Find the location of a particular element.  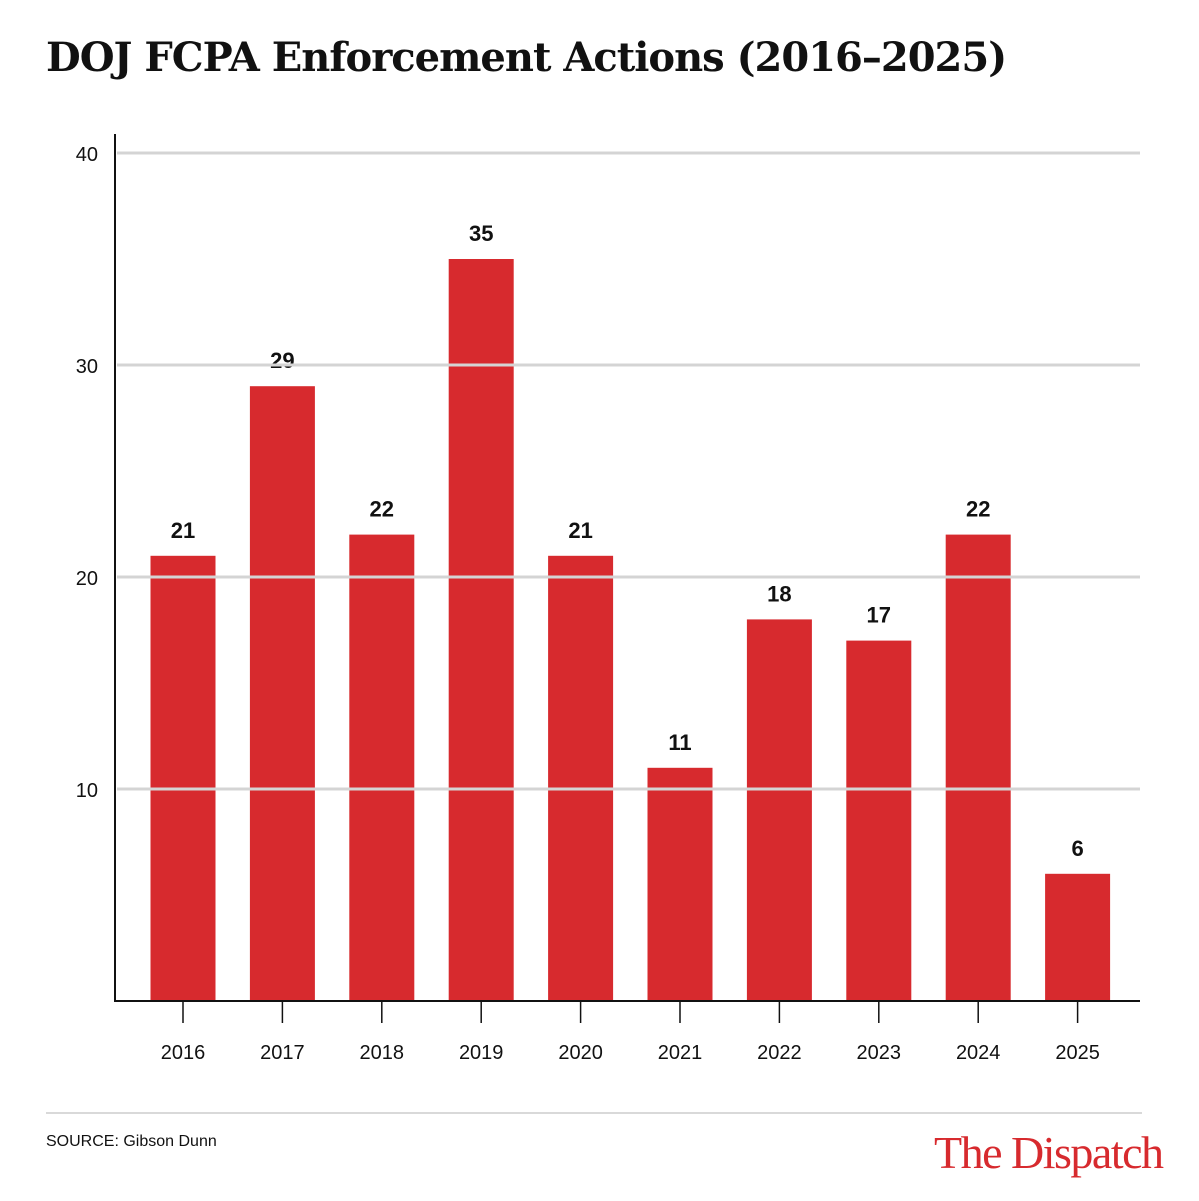

data-label-2025: 6 is located at coordinates (1077, 848).